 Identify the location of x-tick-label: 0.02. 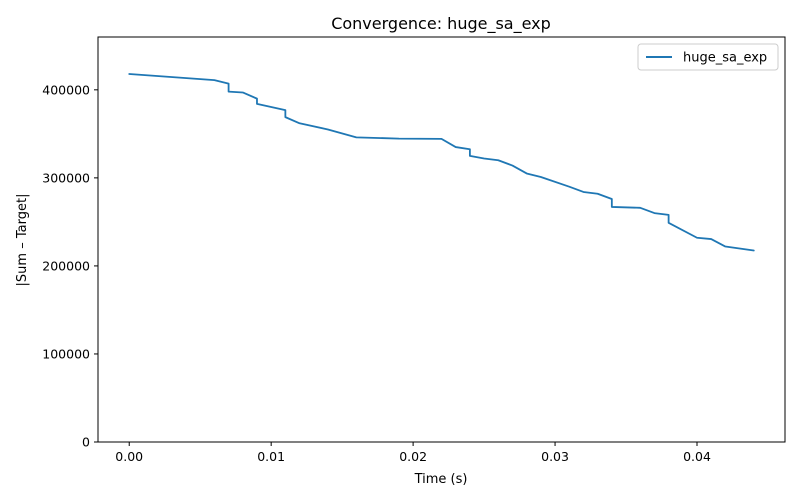
(413, 456).